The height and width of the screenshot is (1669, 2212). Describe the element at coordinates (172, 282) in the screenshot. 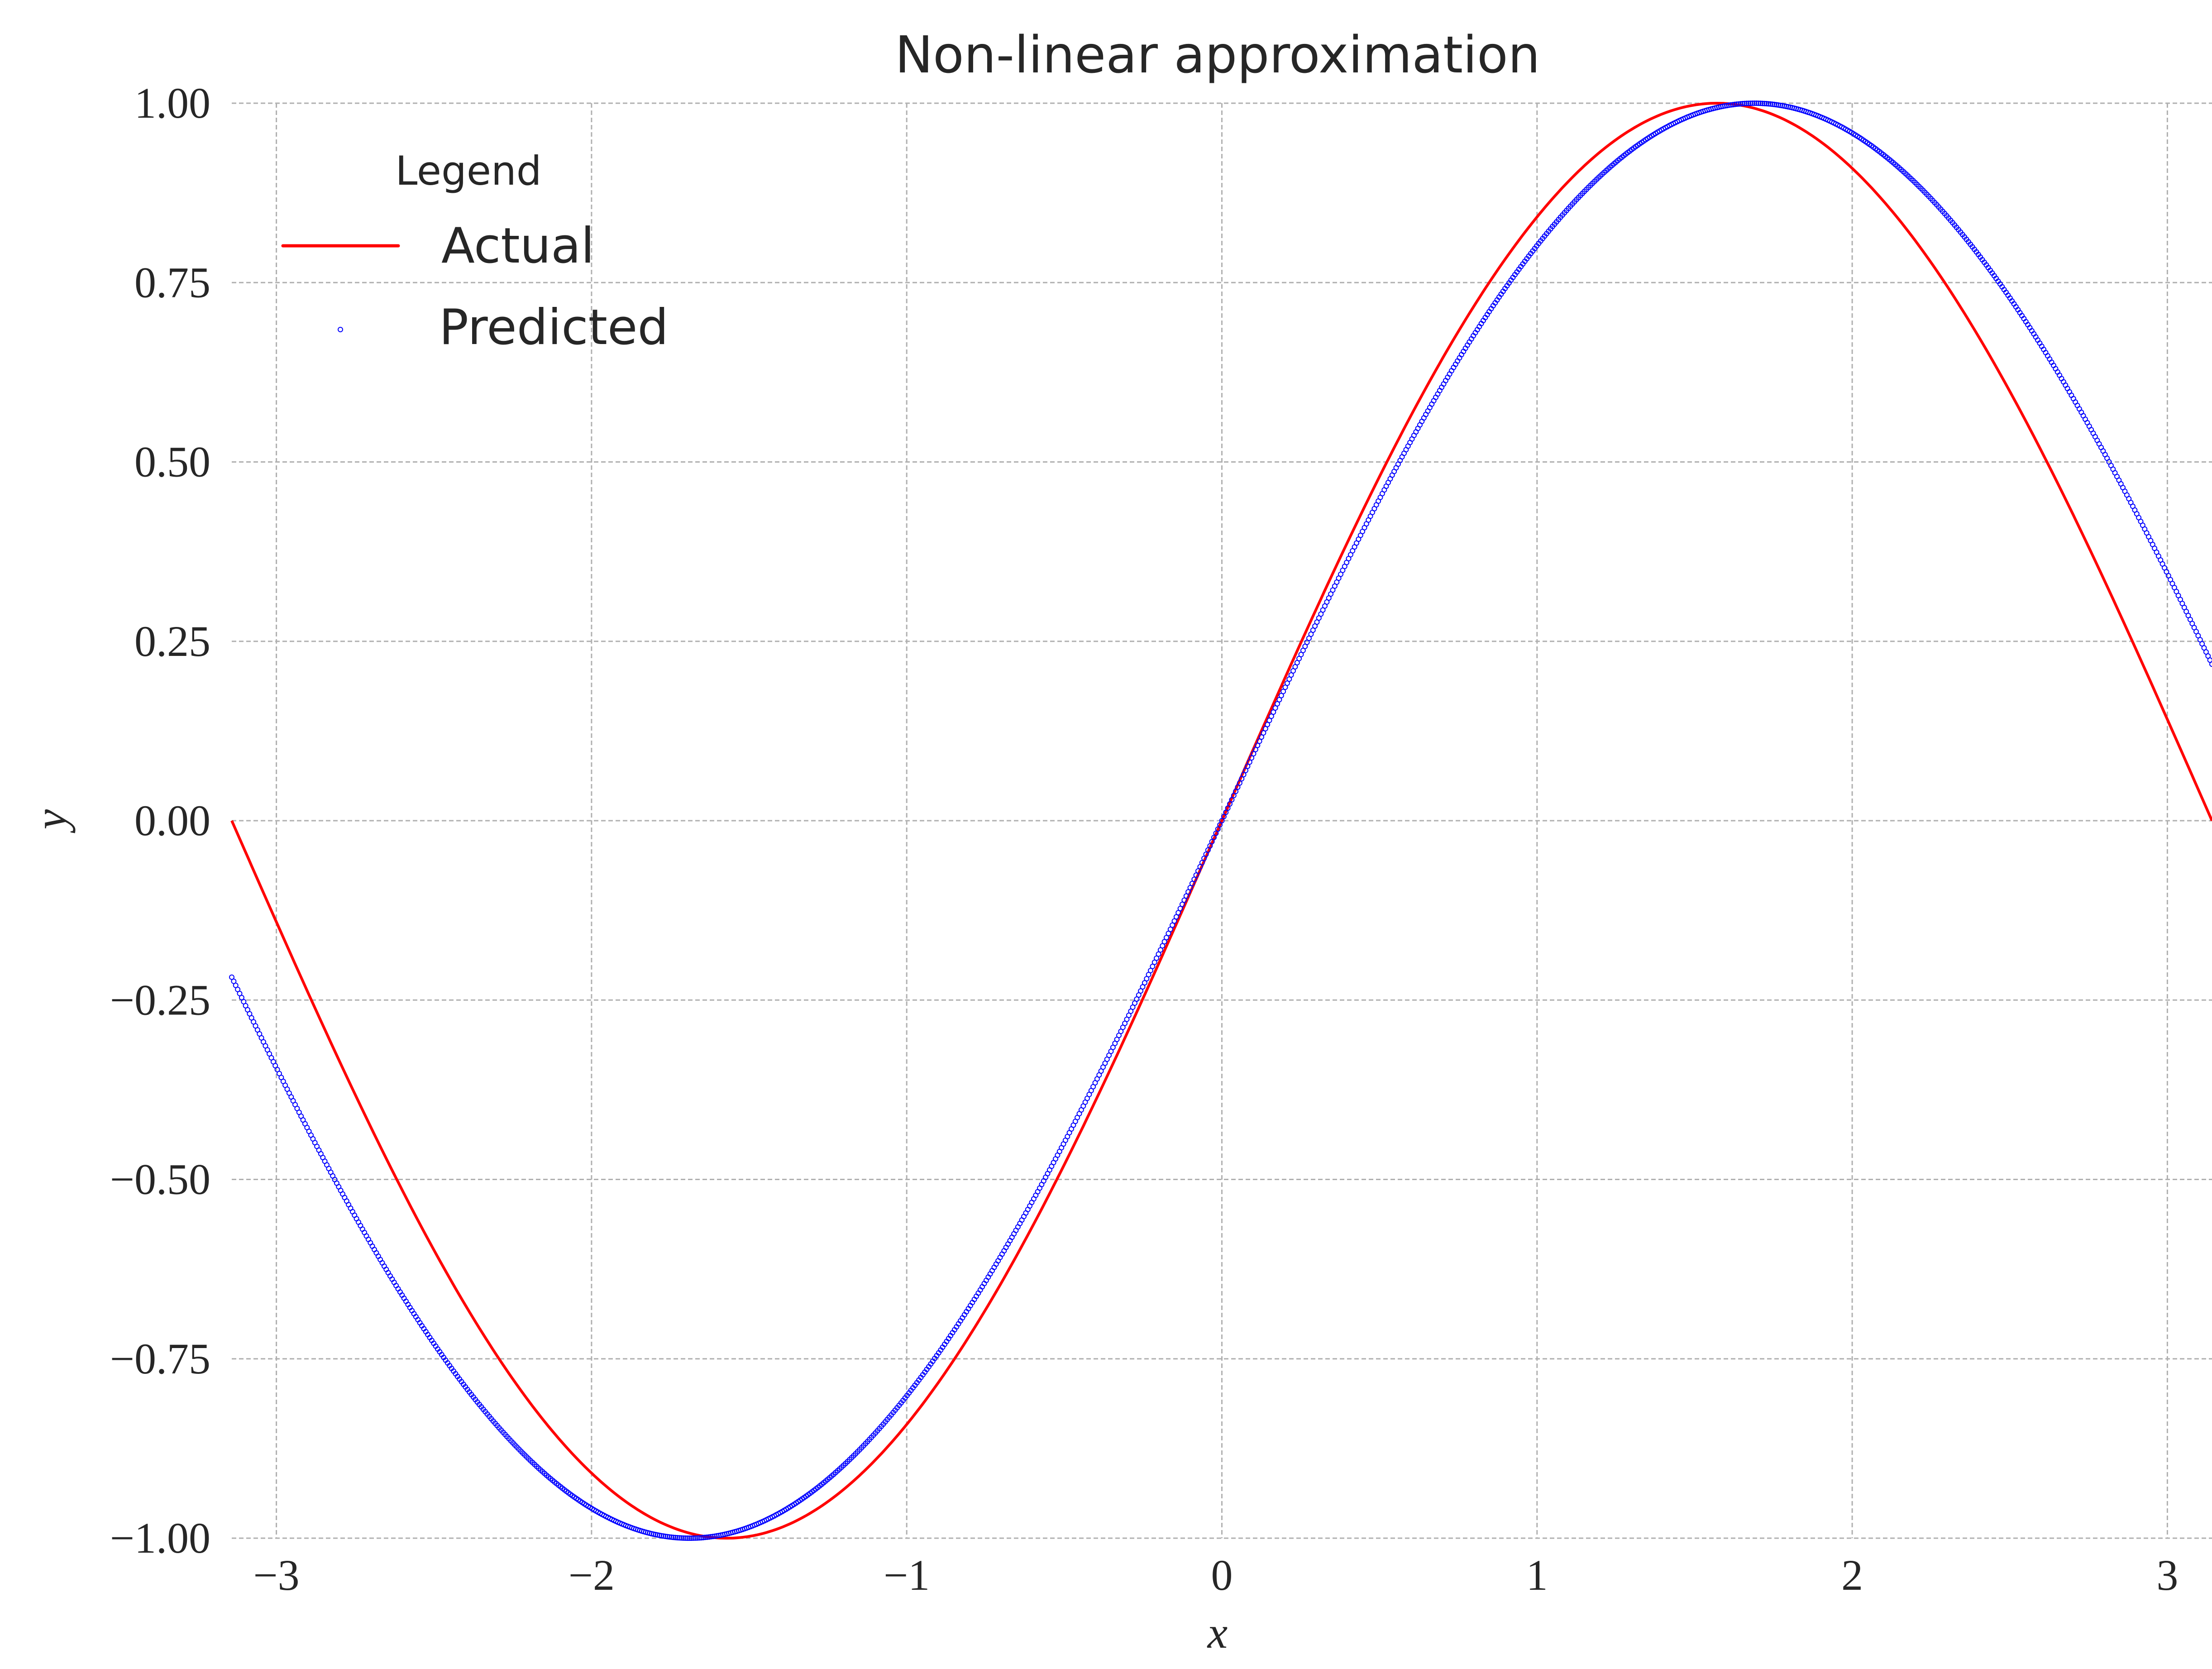

I see `y-tick-label: 0.75` at that location.